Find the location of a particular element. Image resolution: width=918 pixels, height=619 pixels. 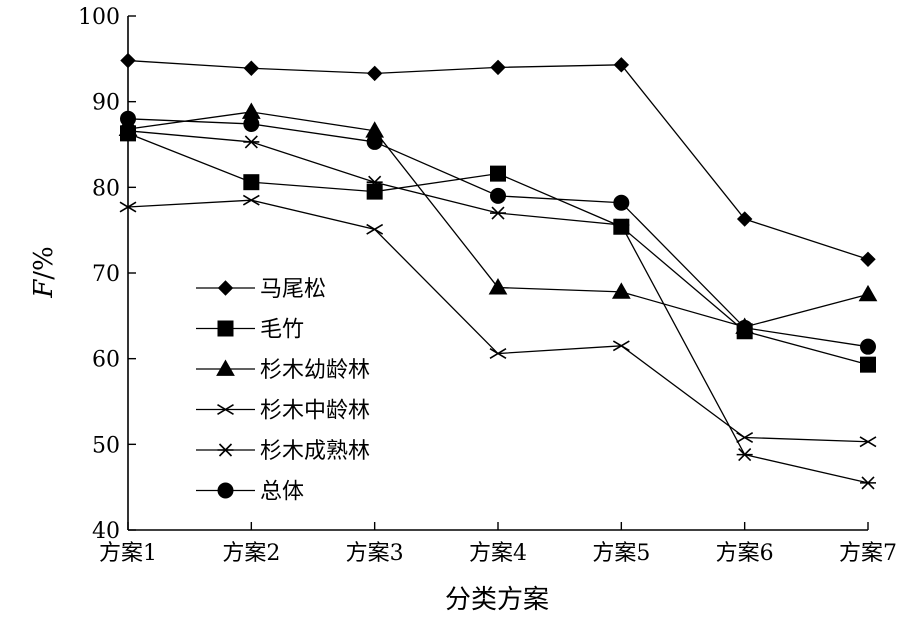

x-tick-label: 方案3 is located at coordinates (375, 553).